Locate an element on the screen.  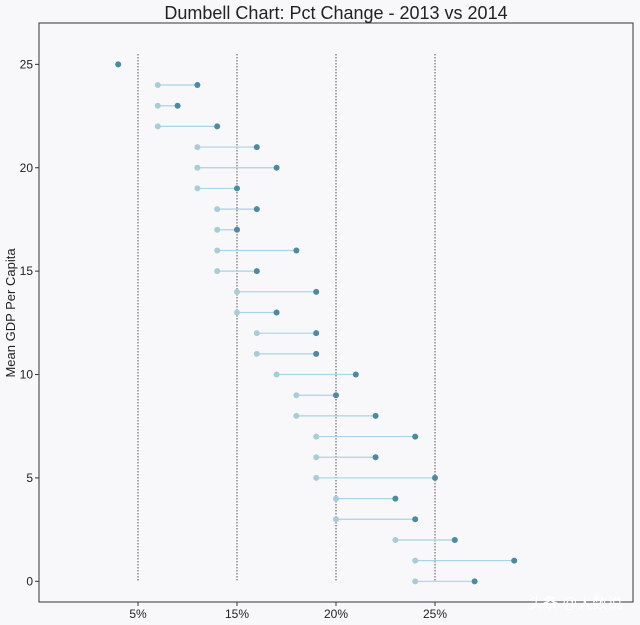
watermark-text: 头条 @大数说 is located at coordinates (575, 603).